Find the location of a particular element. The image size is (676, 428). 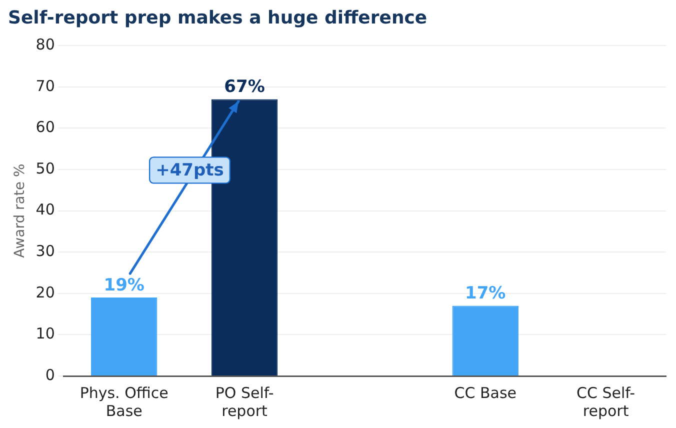

y-tick-label: 50 is located at coordinates (45, 168).